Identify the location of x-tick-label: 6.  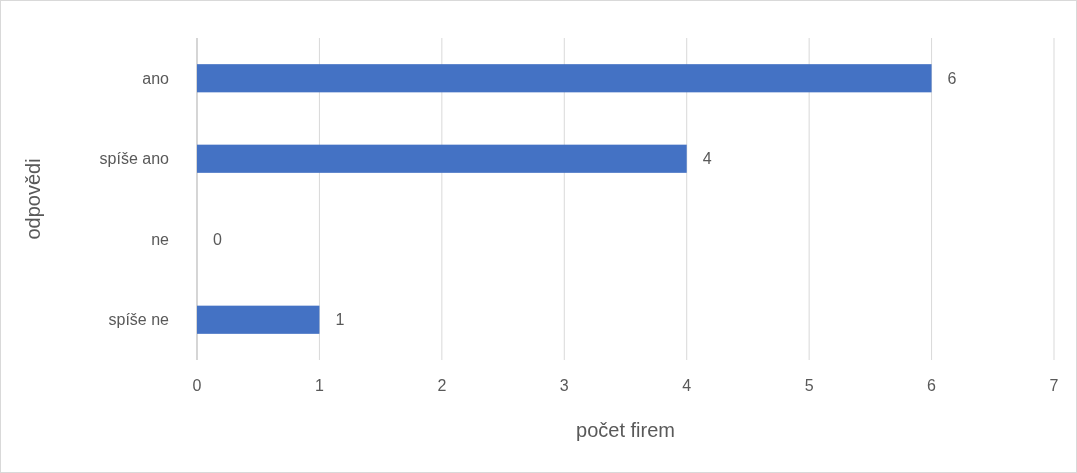
(932, 385).